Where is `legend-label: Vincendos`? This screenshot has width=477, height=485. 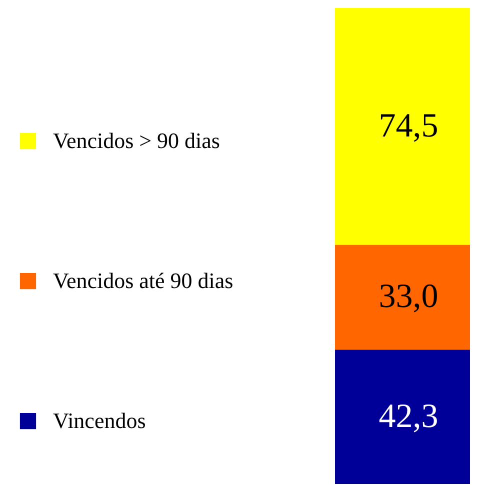 legend-label: Vincendos is located at coordinates (99, 420).